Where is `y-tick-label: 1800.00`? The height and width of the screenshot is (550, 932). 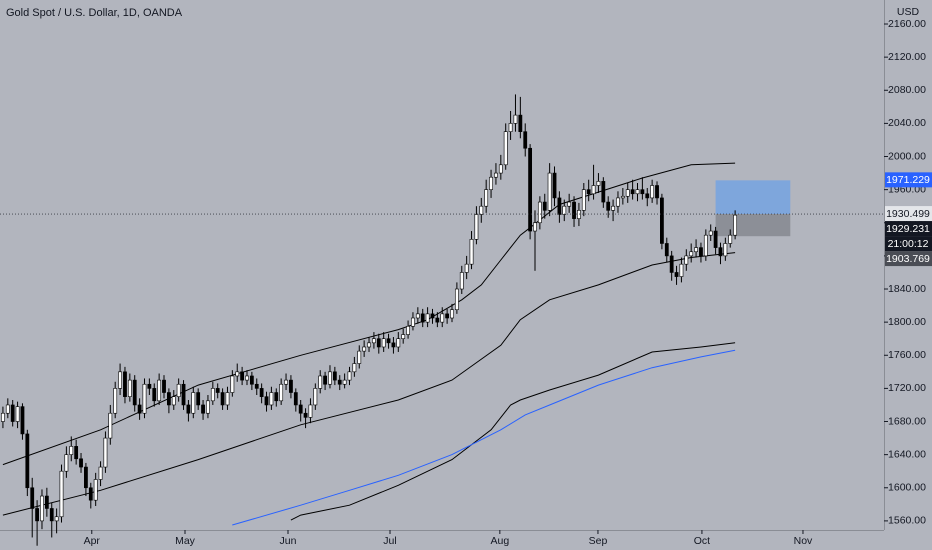
y-tick-label: 1800.00 is located at coordinates (907, 322).